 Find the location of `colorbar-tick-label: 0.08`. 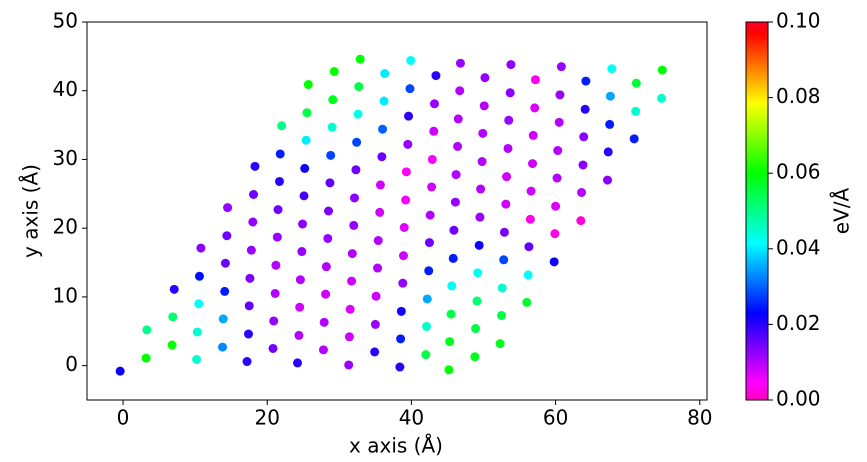

colorbar-tick-label: 0.08 is located at coordinates (798, 96).